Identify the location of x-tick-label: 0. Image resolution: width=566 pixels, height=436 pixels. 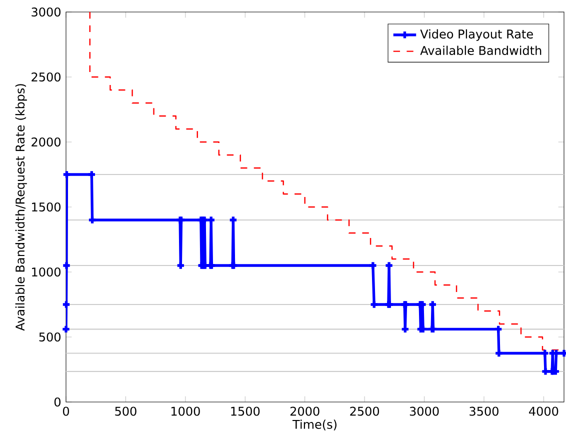
(66, 411).